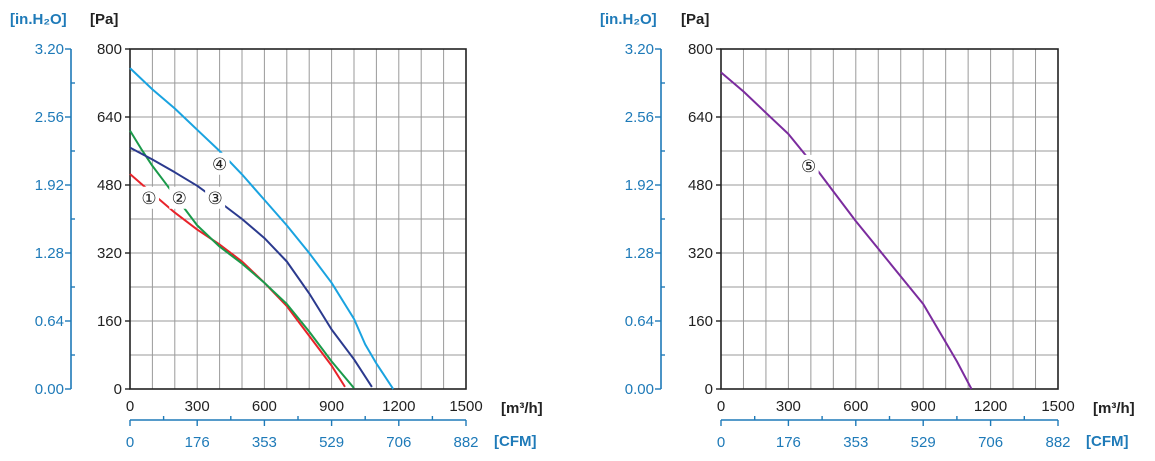 Image resolution: width=1155 pixels, height=461 pixels. Describe the element at coordinates (49, 117) in the screenshot. I see `chart1-y2-tick-label: 2.56` at that location.